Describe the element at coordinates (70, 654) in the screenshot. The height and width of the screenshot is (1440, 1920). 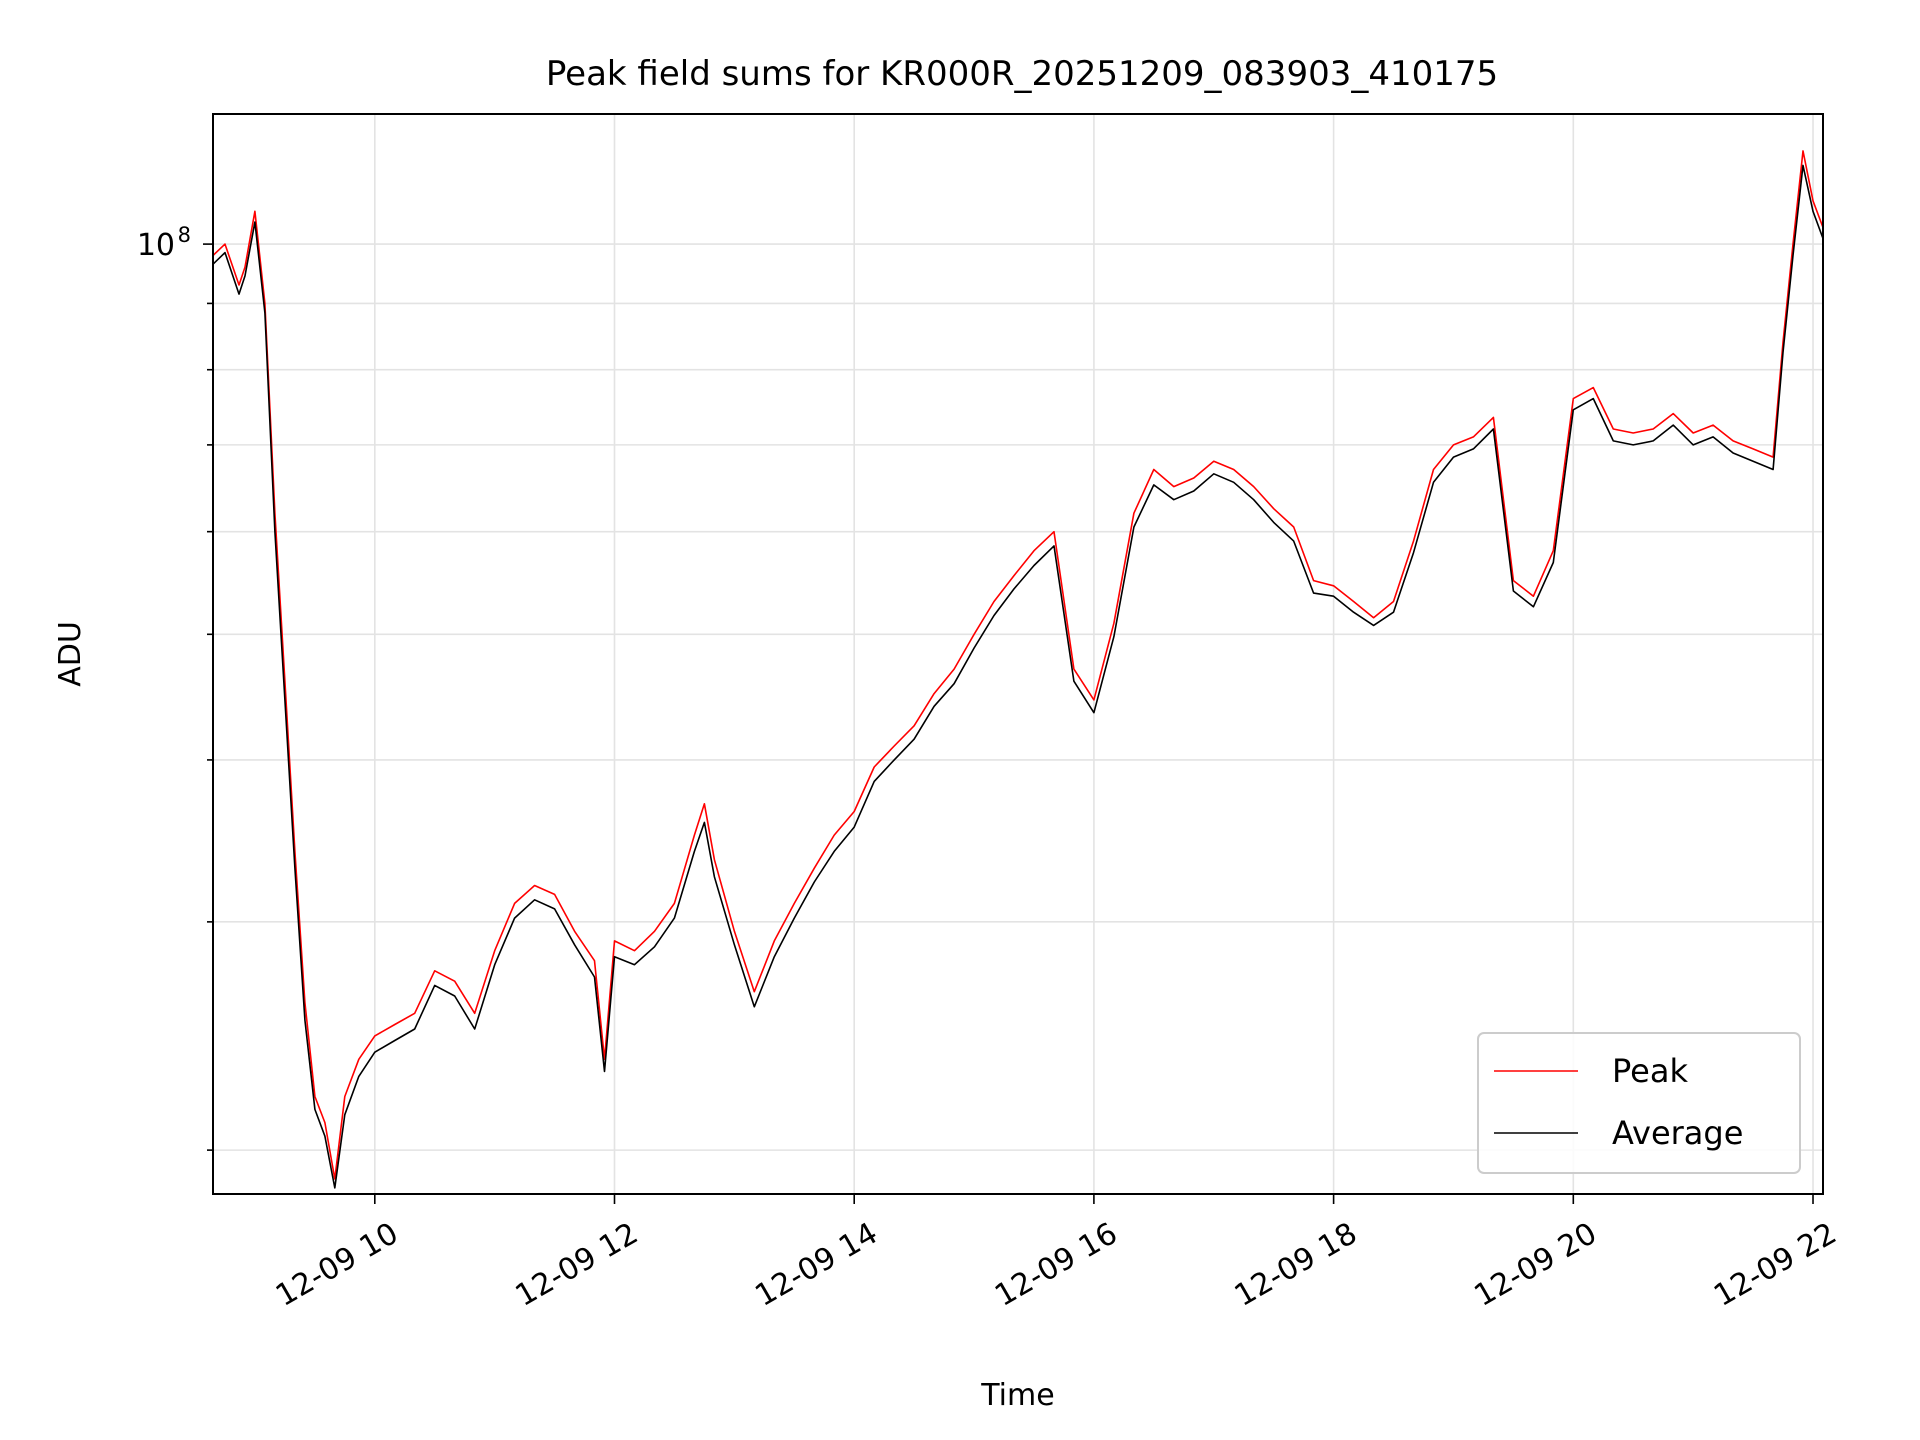
I see `y-axis-label: ADU` at that location.